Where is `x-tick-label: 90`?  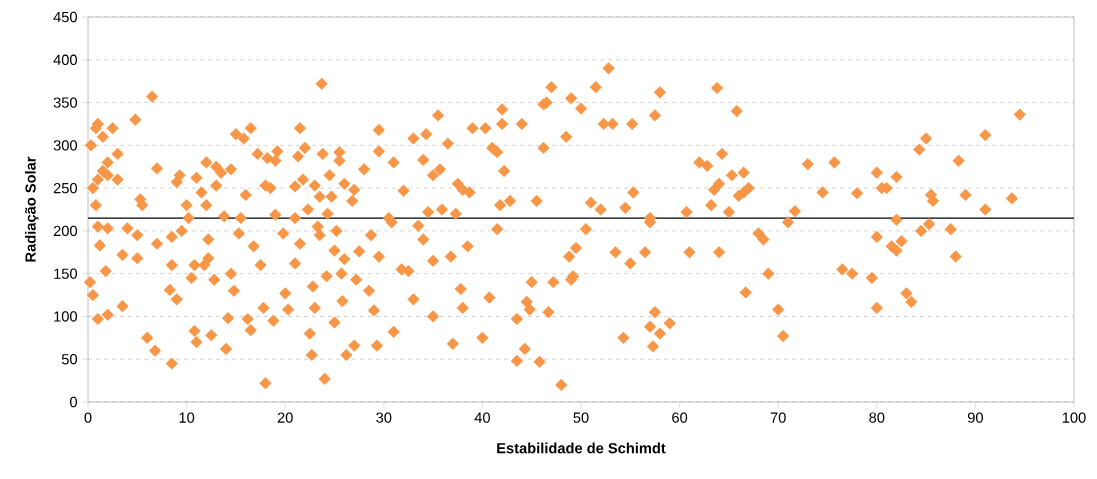
x-tick-label: 90 is located at coordinates (975, 417).